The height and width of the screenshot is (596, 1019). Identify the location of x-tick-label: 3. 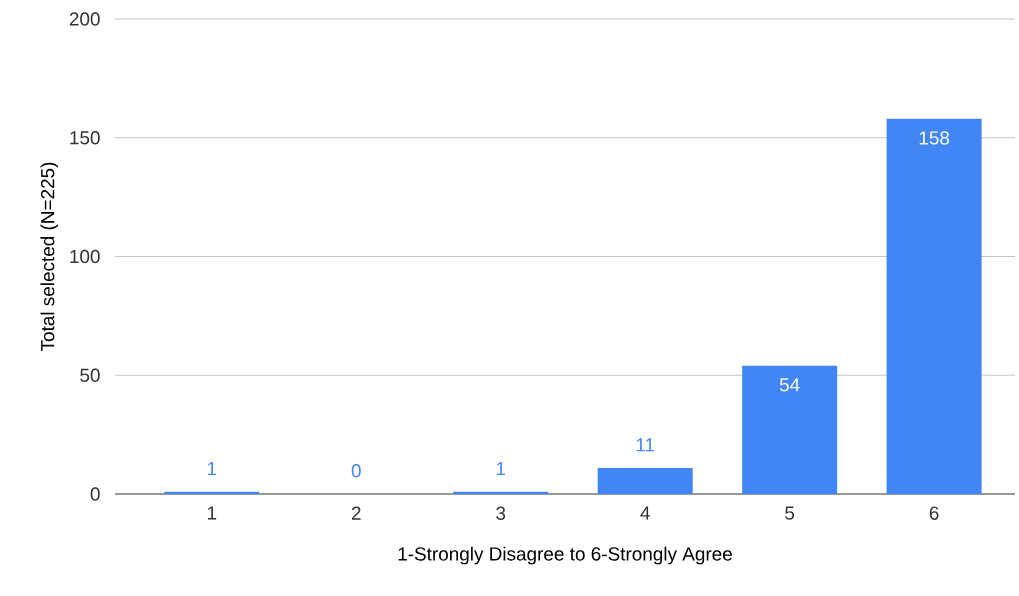
(501, 513).